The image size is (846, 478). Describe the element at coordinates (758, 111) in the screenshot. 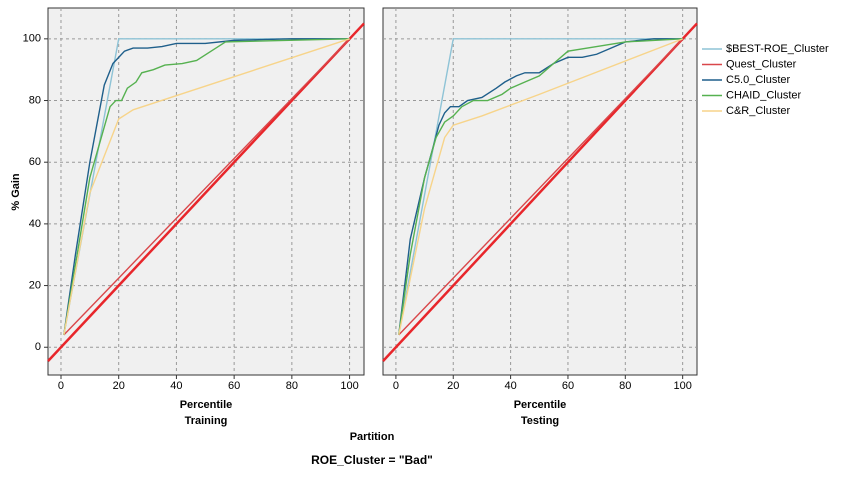

I see `legend-label: C&R_Cluster` at that location.